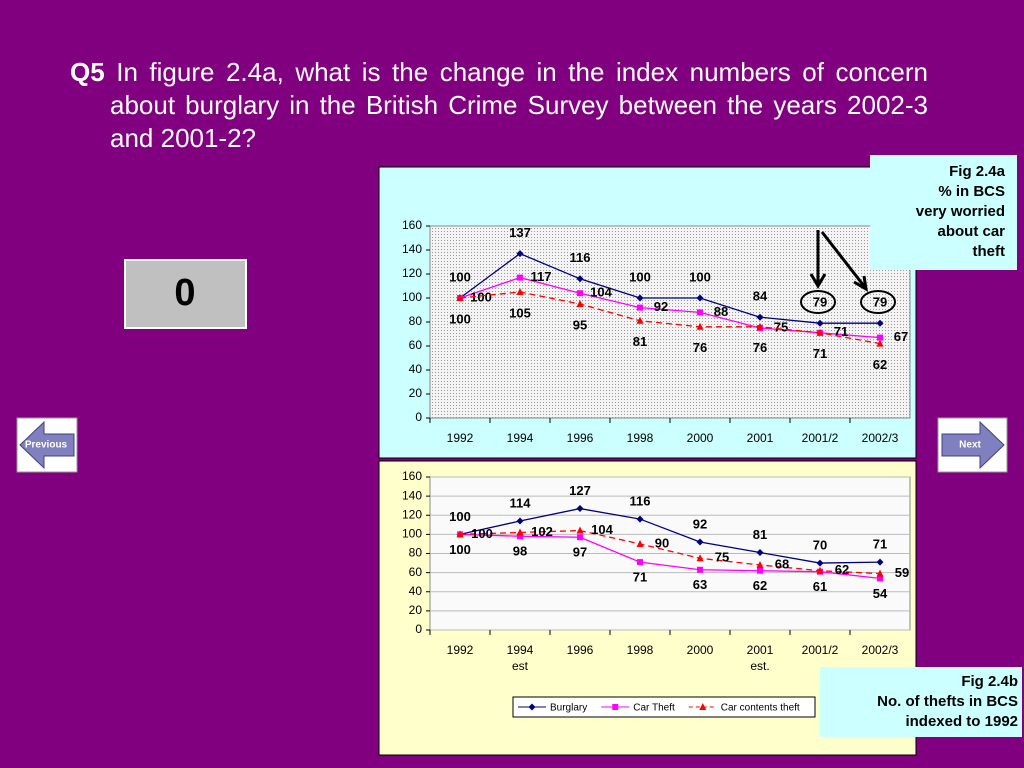  Describe the element at coordinates (568, 708) in the screenshot. I see `legend-label: Burglary` at that location.